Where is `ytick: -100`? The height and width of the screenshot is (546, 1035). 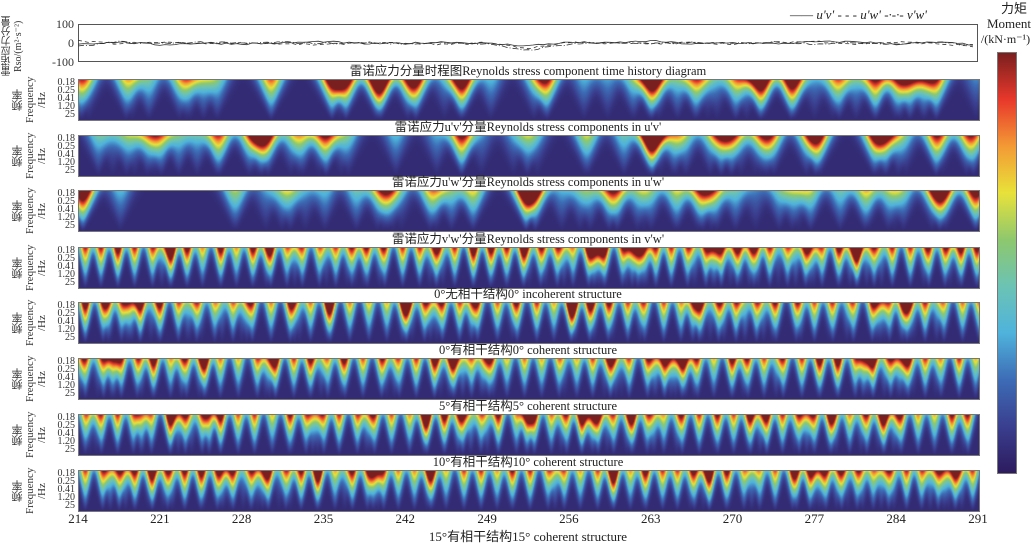 ytick: -100 is located at coordinates (63, 62).